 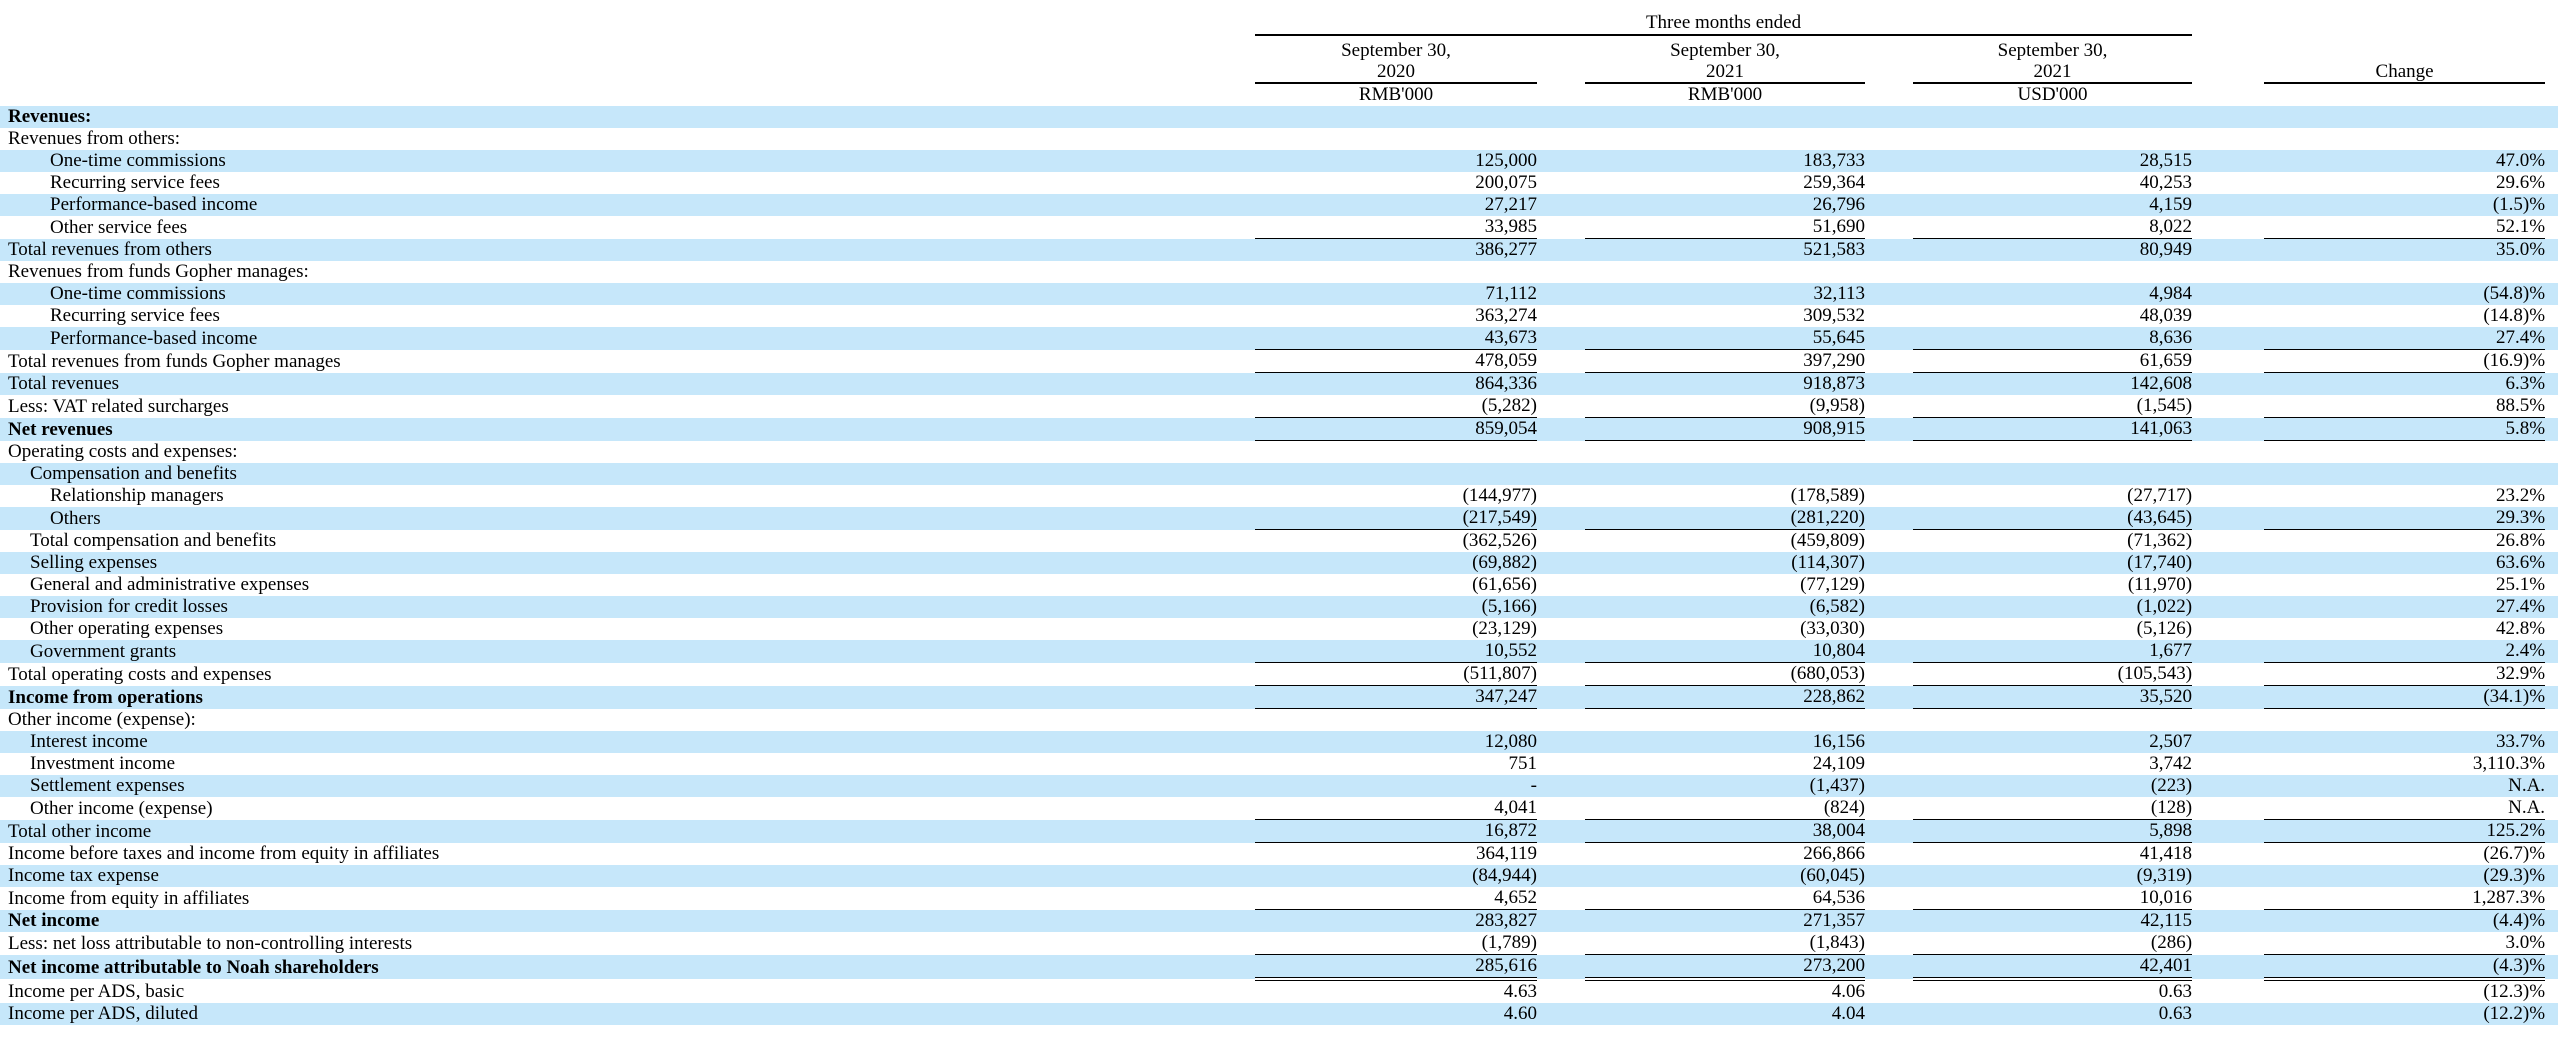 I want to click on cell-value: 23.2%, so click(x=2520, y=495).